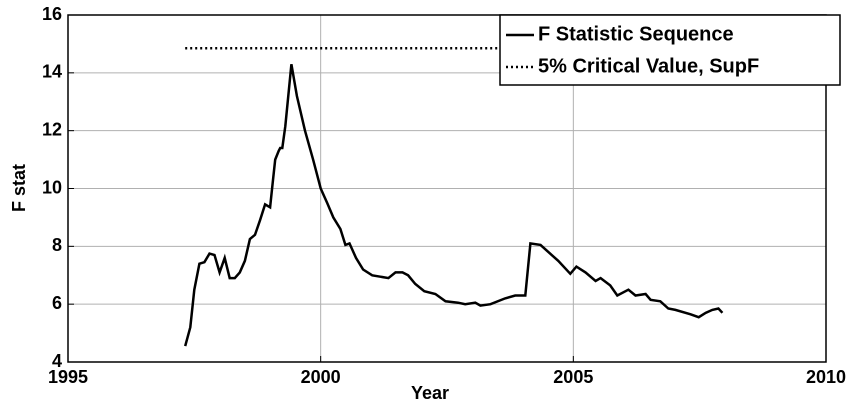 Image resolution: width=853 pixels, height=406 pixels. What do you see at coordinates (52, 187) in the screenshot?
I see `y-tick-label: 10` at bounding box center [52, 187].